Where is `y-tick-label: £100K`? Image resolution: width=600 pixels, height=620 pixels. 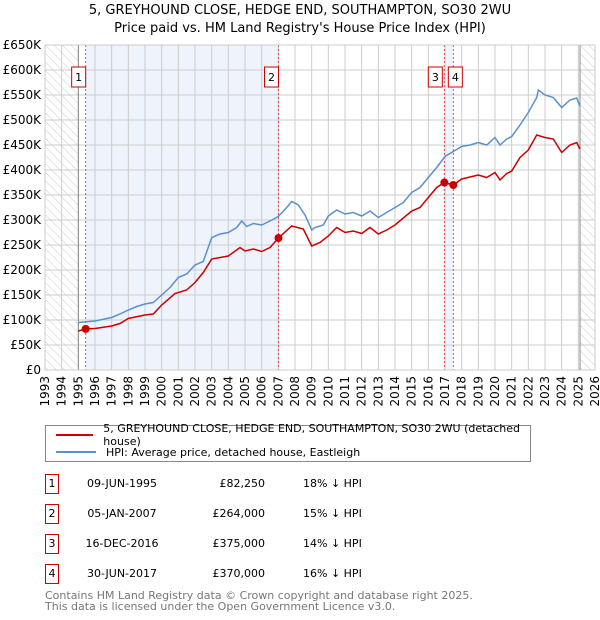 y-tick-label: £100K is located at coordinates (23, 320).